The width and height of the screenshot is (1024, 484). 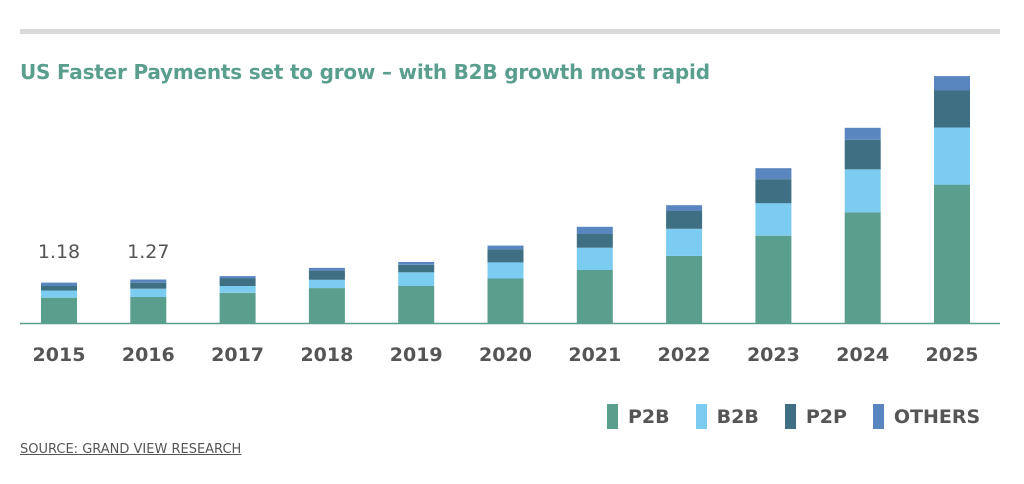 I want to click on legend-item-p2p: P2P, so click(x=815, y=416).